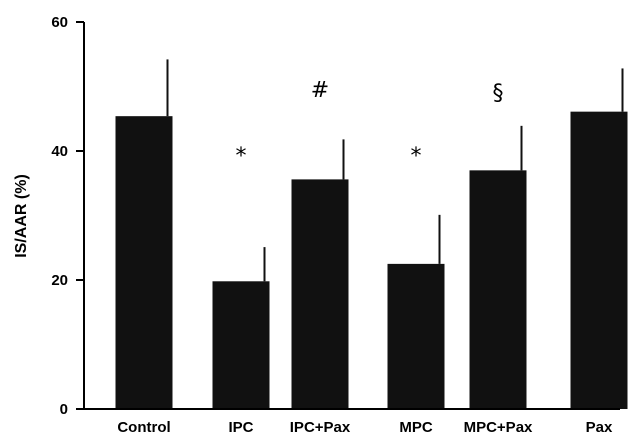  I want to click on x-tick-label: Pax, so click(599, 427).